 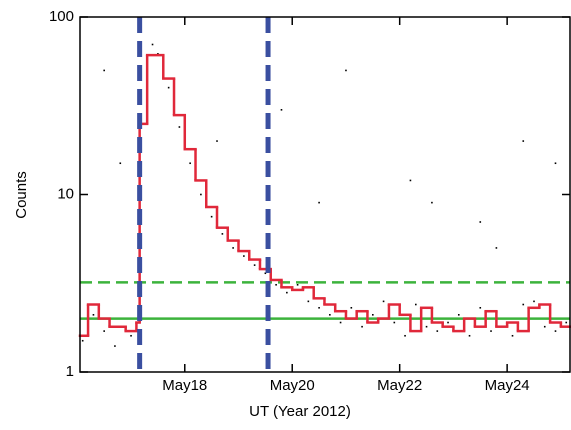 What do you see at coordinates (292, 385) in the screenshot?
I see `x-tick-label: May20` at bounding box center [292, 385].